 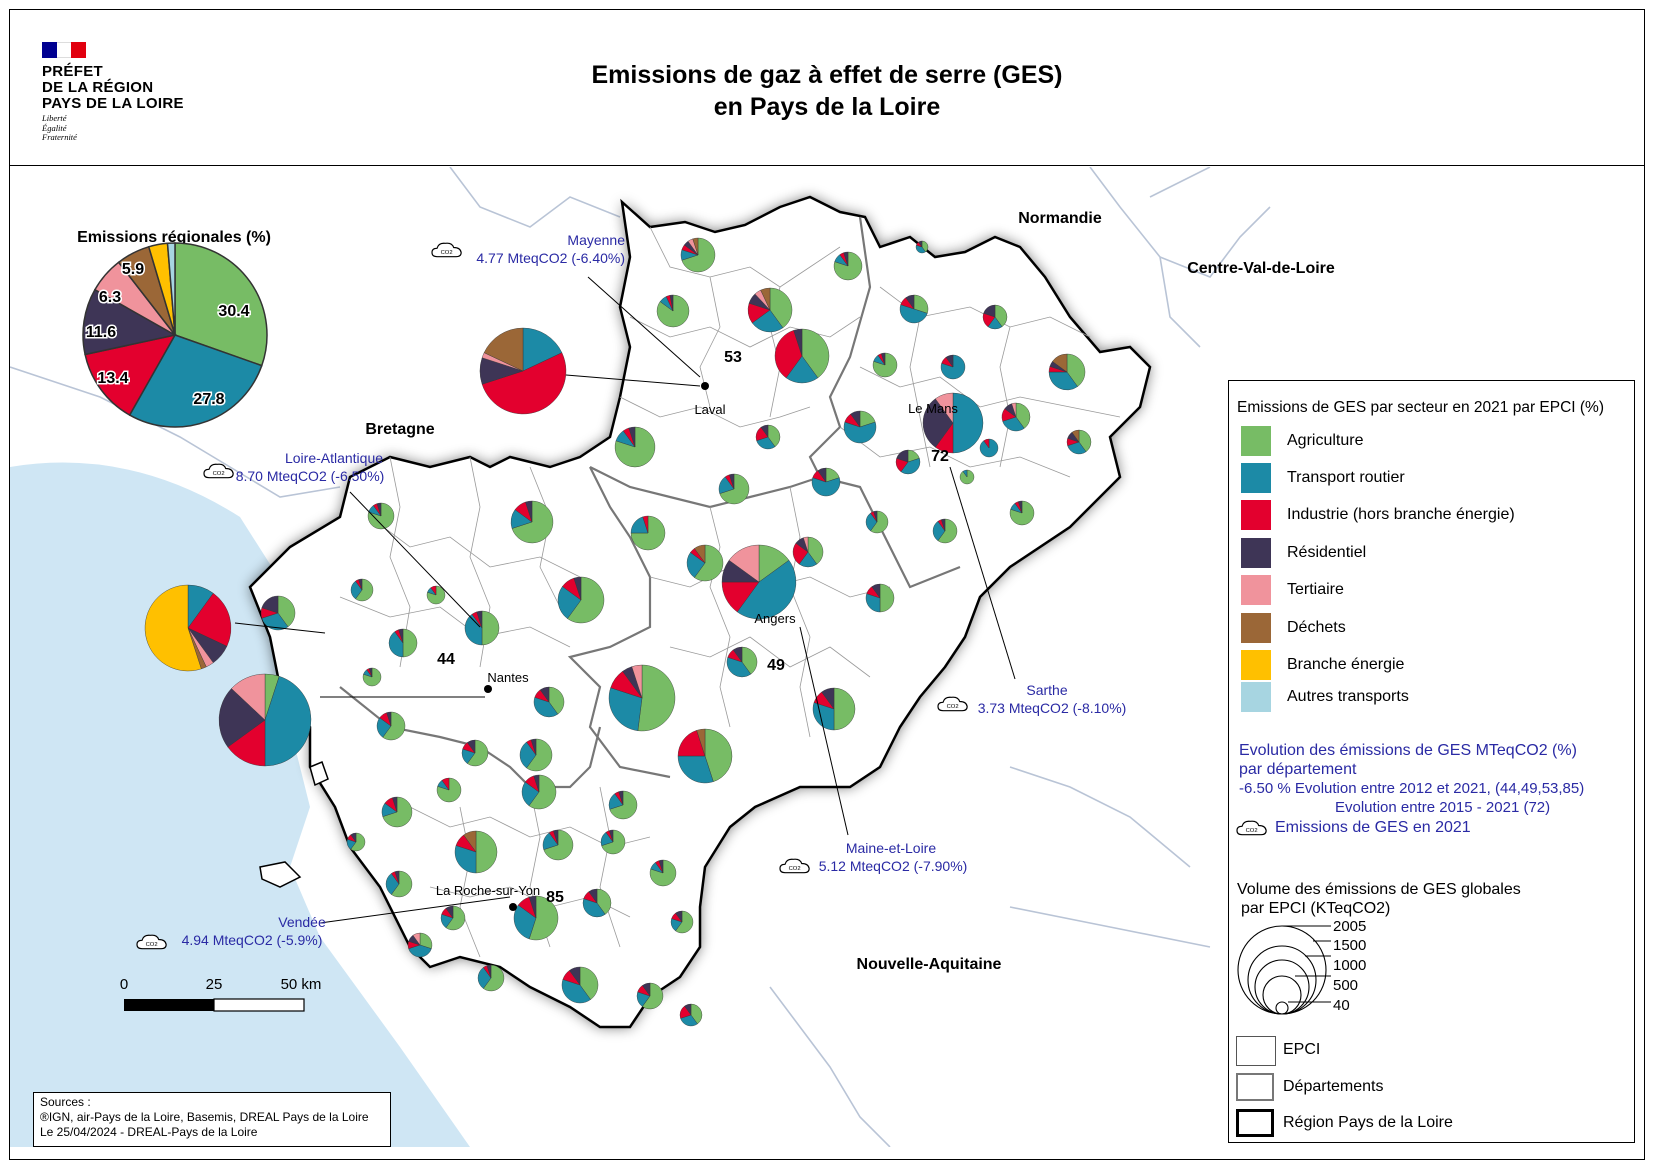 What do you see at coordinates (110, 297) in the screenshot?
I see `pie-label-tertiaire: 6.3` at bounding box center [110, 297].